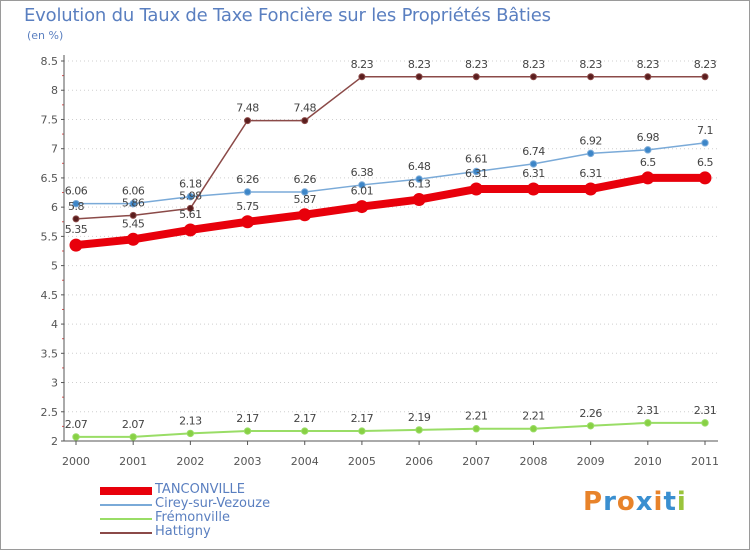 The image size is (750, 550). What do you see at coordinates (50, 412) in the screenshot?
I see `y-tick-label: 2.5` at bounding box center [50, 412].